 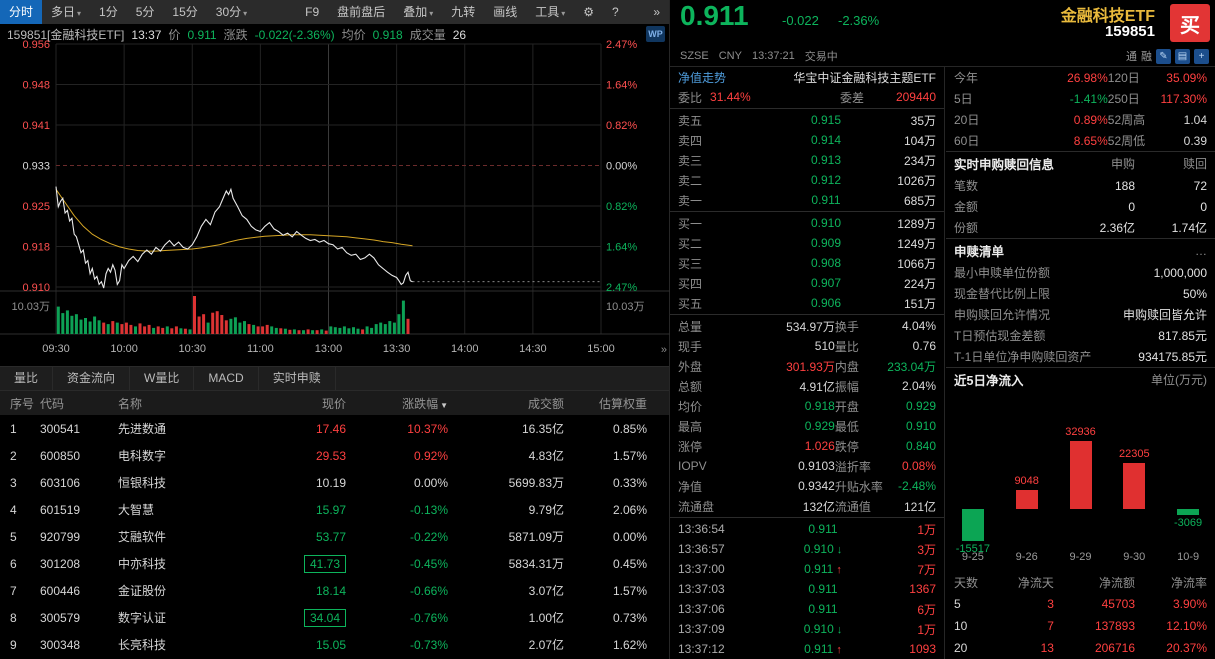 What do you see at coordinates (1080, 379) in the screenshot?
I see `net-inflow-section-title: 近5日净流入 单位(万元)` at bounding box center [1080, 379].